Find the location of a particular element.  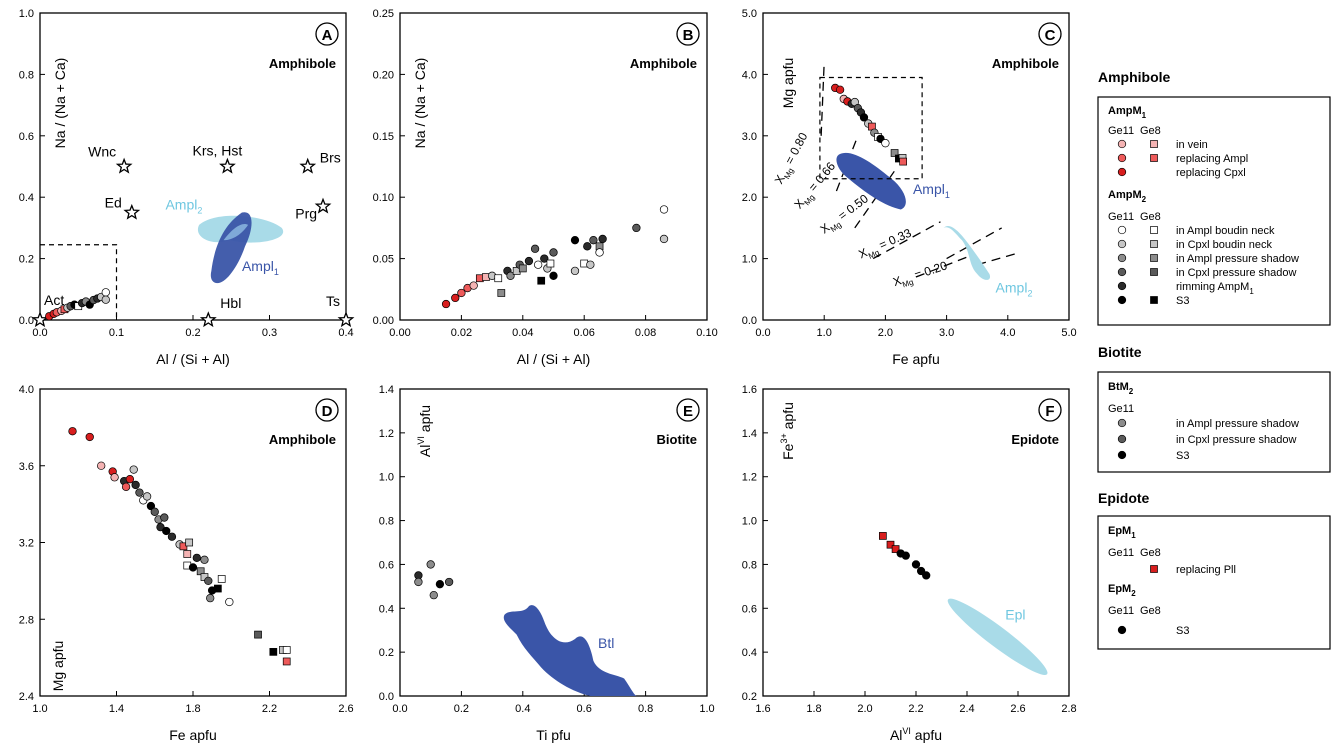

x-tick-label: 0.4 is located at coordinates (345, 333).